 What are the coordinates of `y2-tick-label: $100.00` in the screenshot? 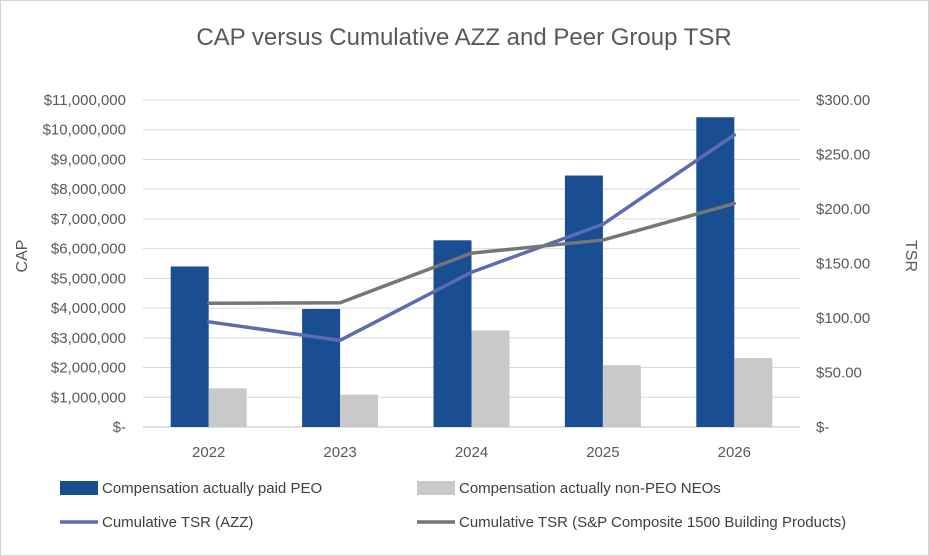 It's located at (843, 318).